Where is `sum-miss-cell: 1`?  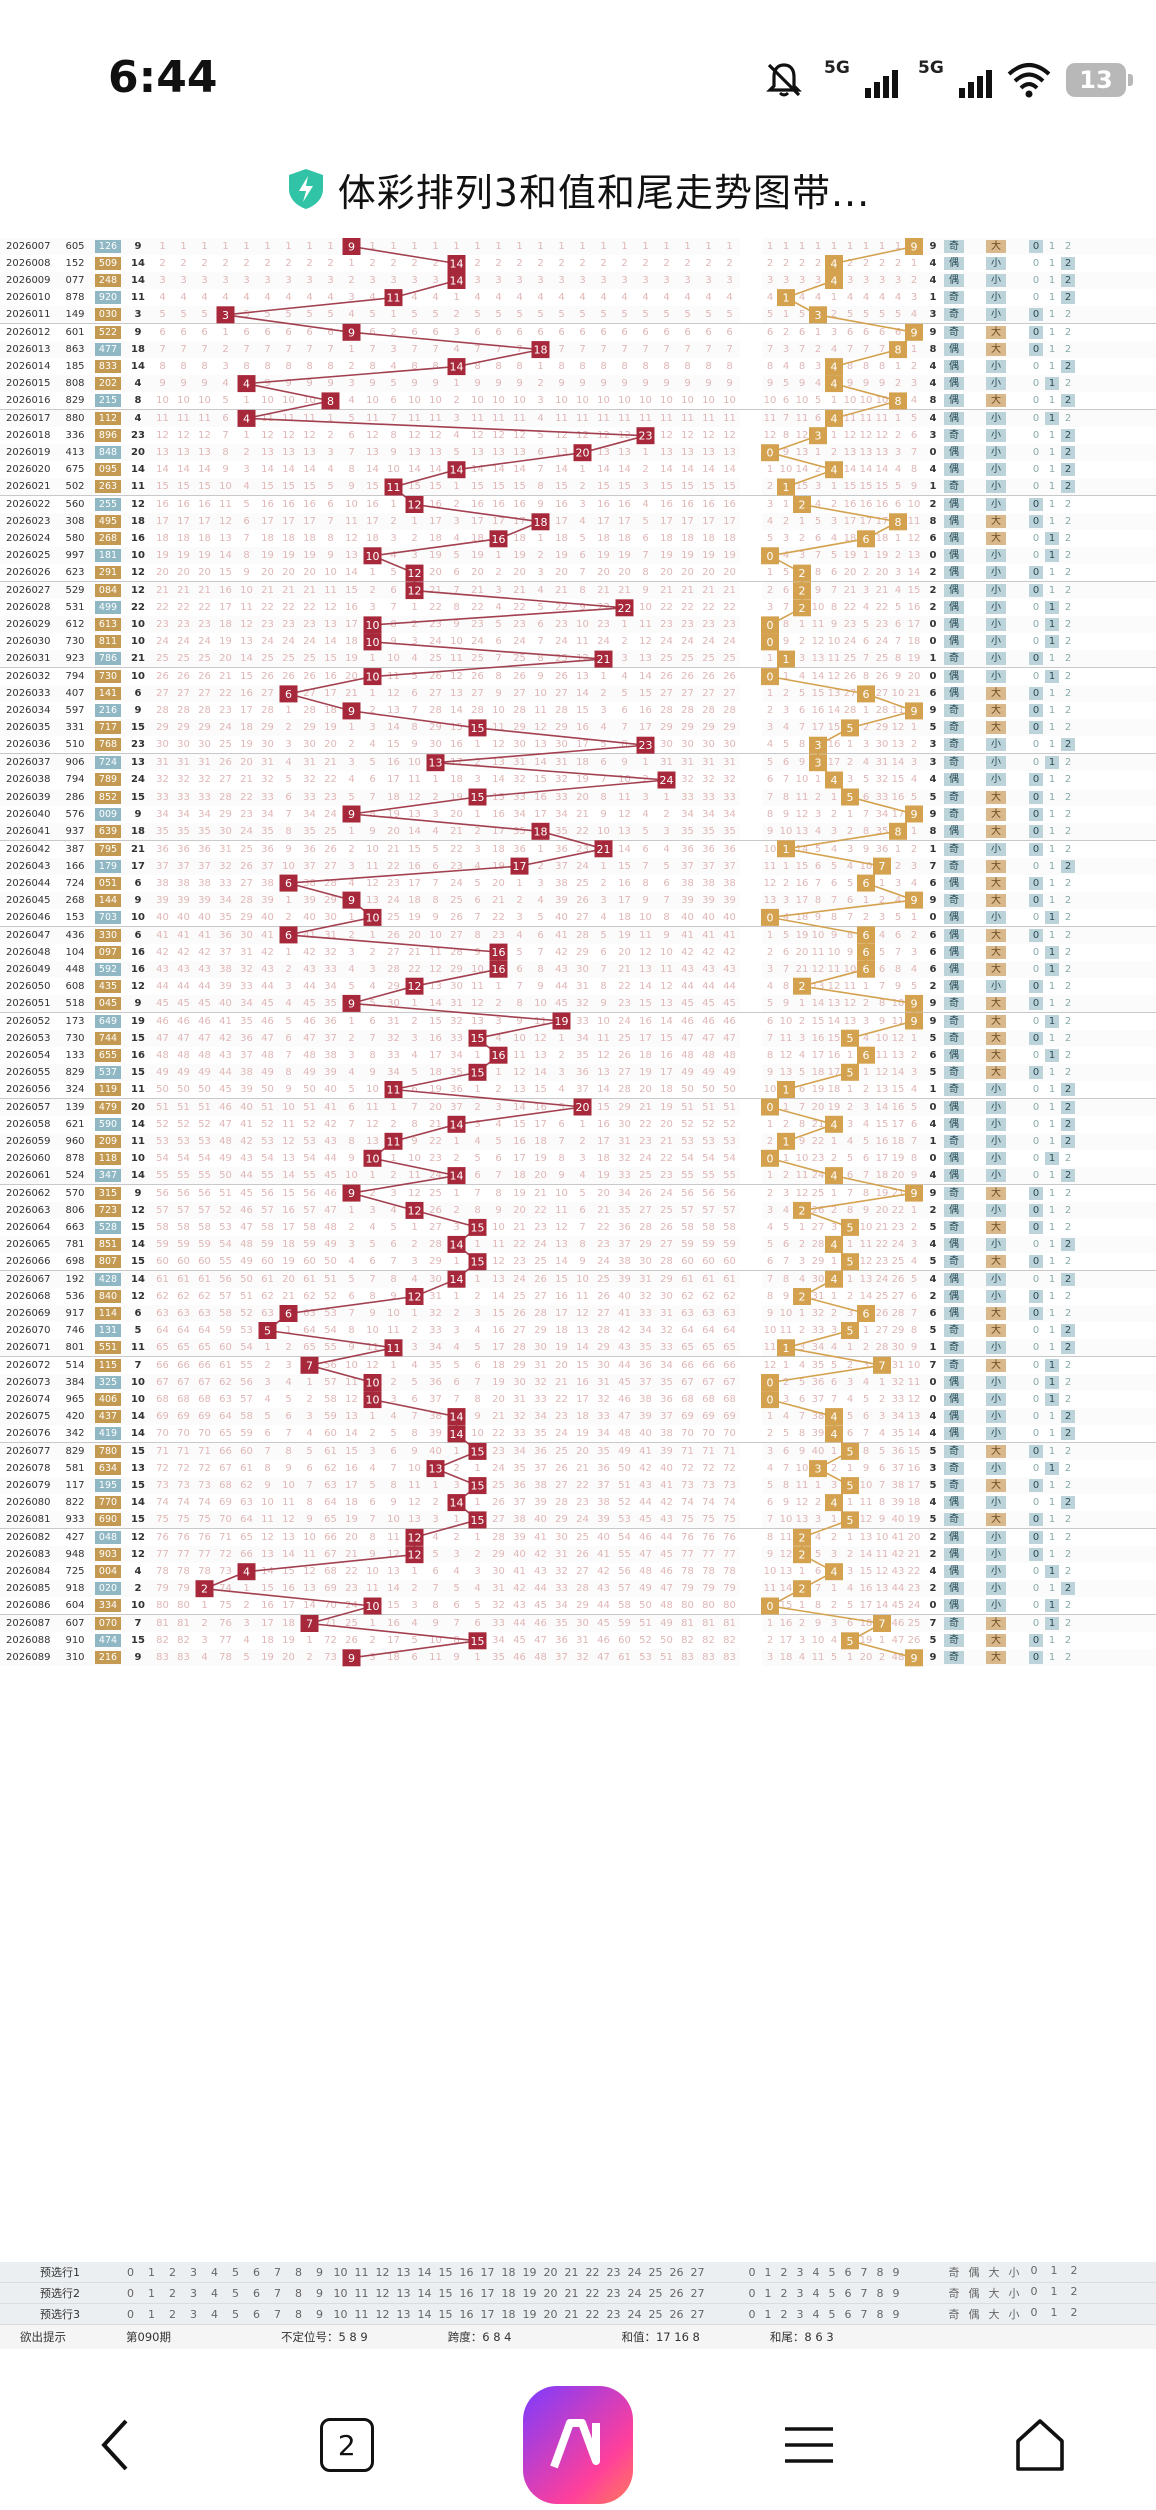
sum-miss-cell: 1 is located at coordinates (435, 247).